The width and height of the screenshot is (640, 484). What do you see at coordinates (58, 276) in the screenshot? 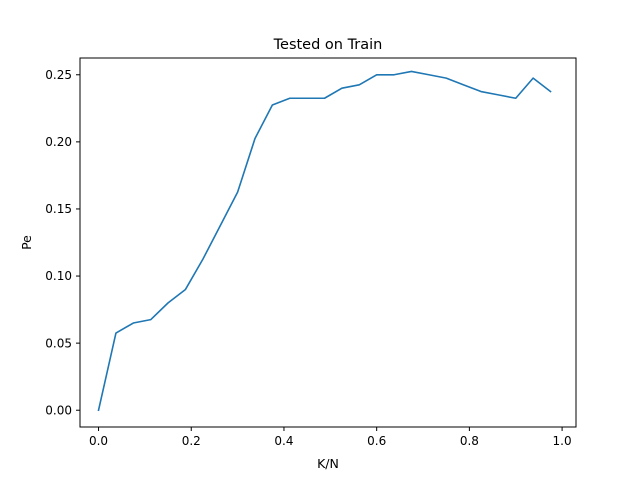
I see `y-tick-label: 0.10` at bounding box center [58, 276].